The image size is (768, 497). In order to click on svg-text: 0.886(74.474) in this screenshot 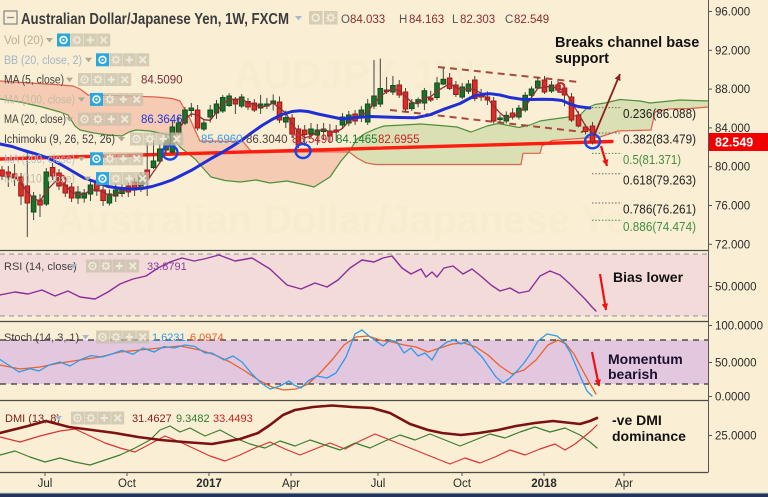, I will do `click(659, 226)`.